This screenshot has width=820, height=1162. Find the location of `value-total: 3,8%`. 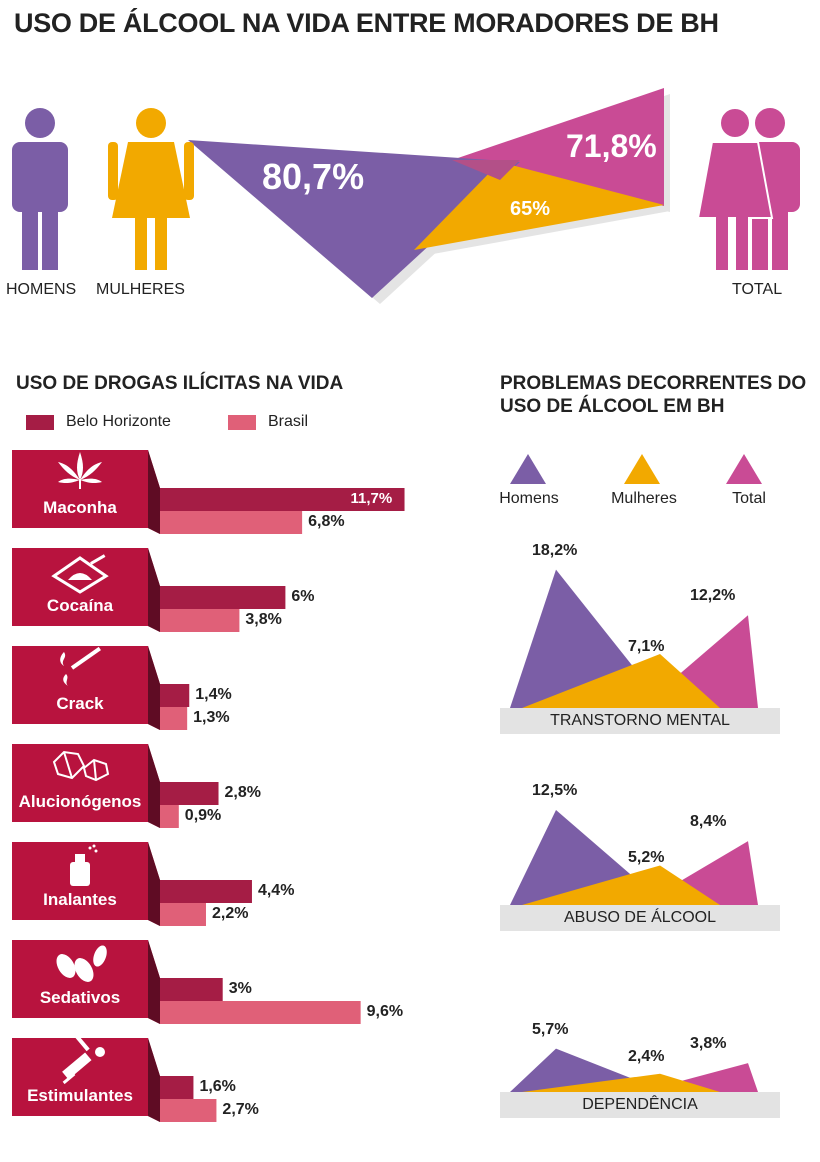

value-total: 3,8% is located at coordinates (708, 1044).